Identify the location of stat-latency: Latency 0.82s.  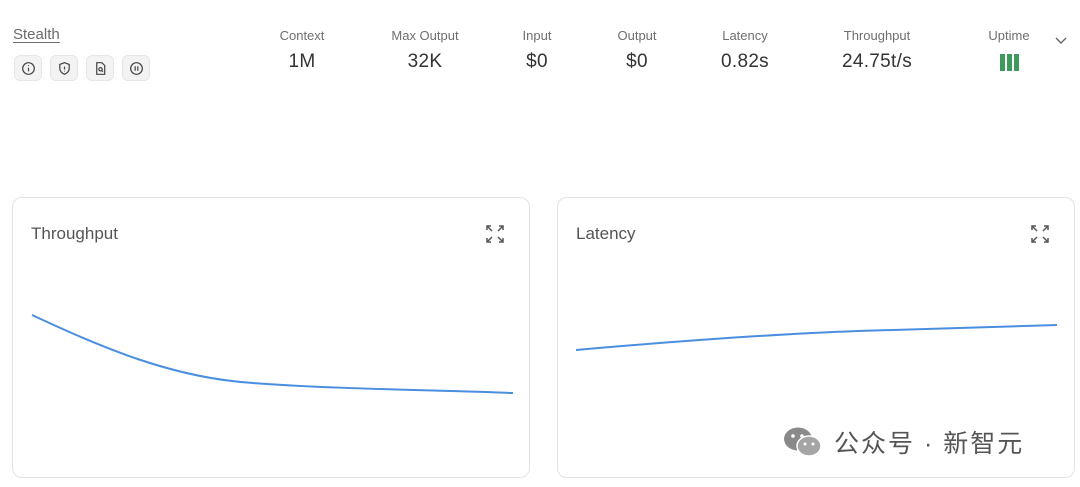
(745, 50).